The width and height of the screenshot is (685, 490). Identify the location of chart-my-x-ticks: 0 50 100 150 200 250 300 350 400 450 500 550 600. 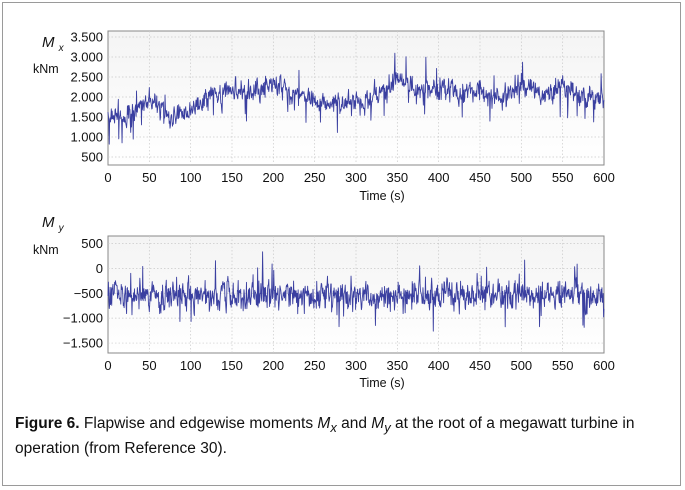
(359, 365).